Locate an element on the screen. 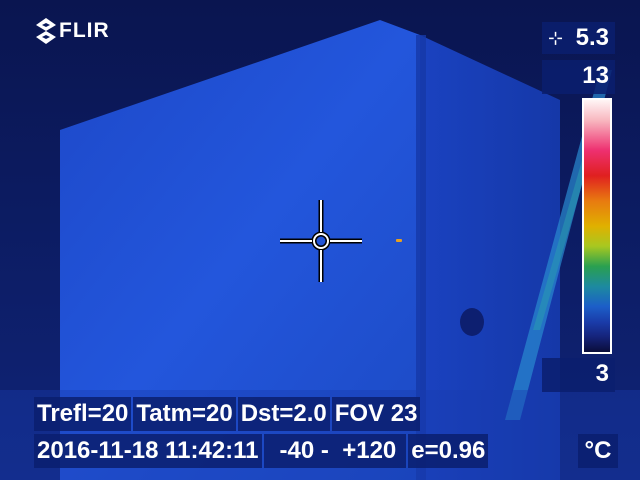 This screenshot has height=480, width=640. datetime: 2016-11-18 11:42:11 is located at coordinates (148, 451).